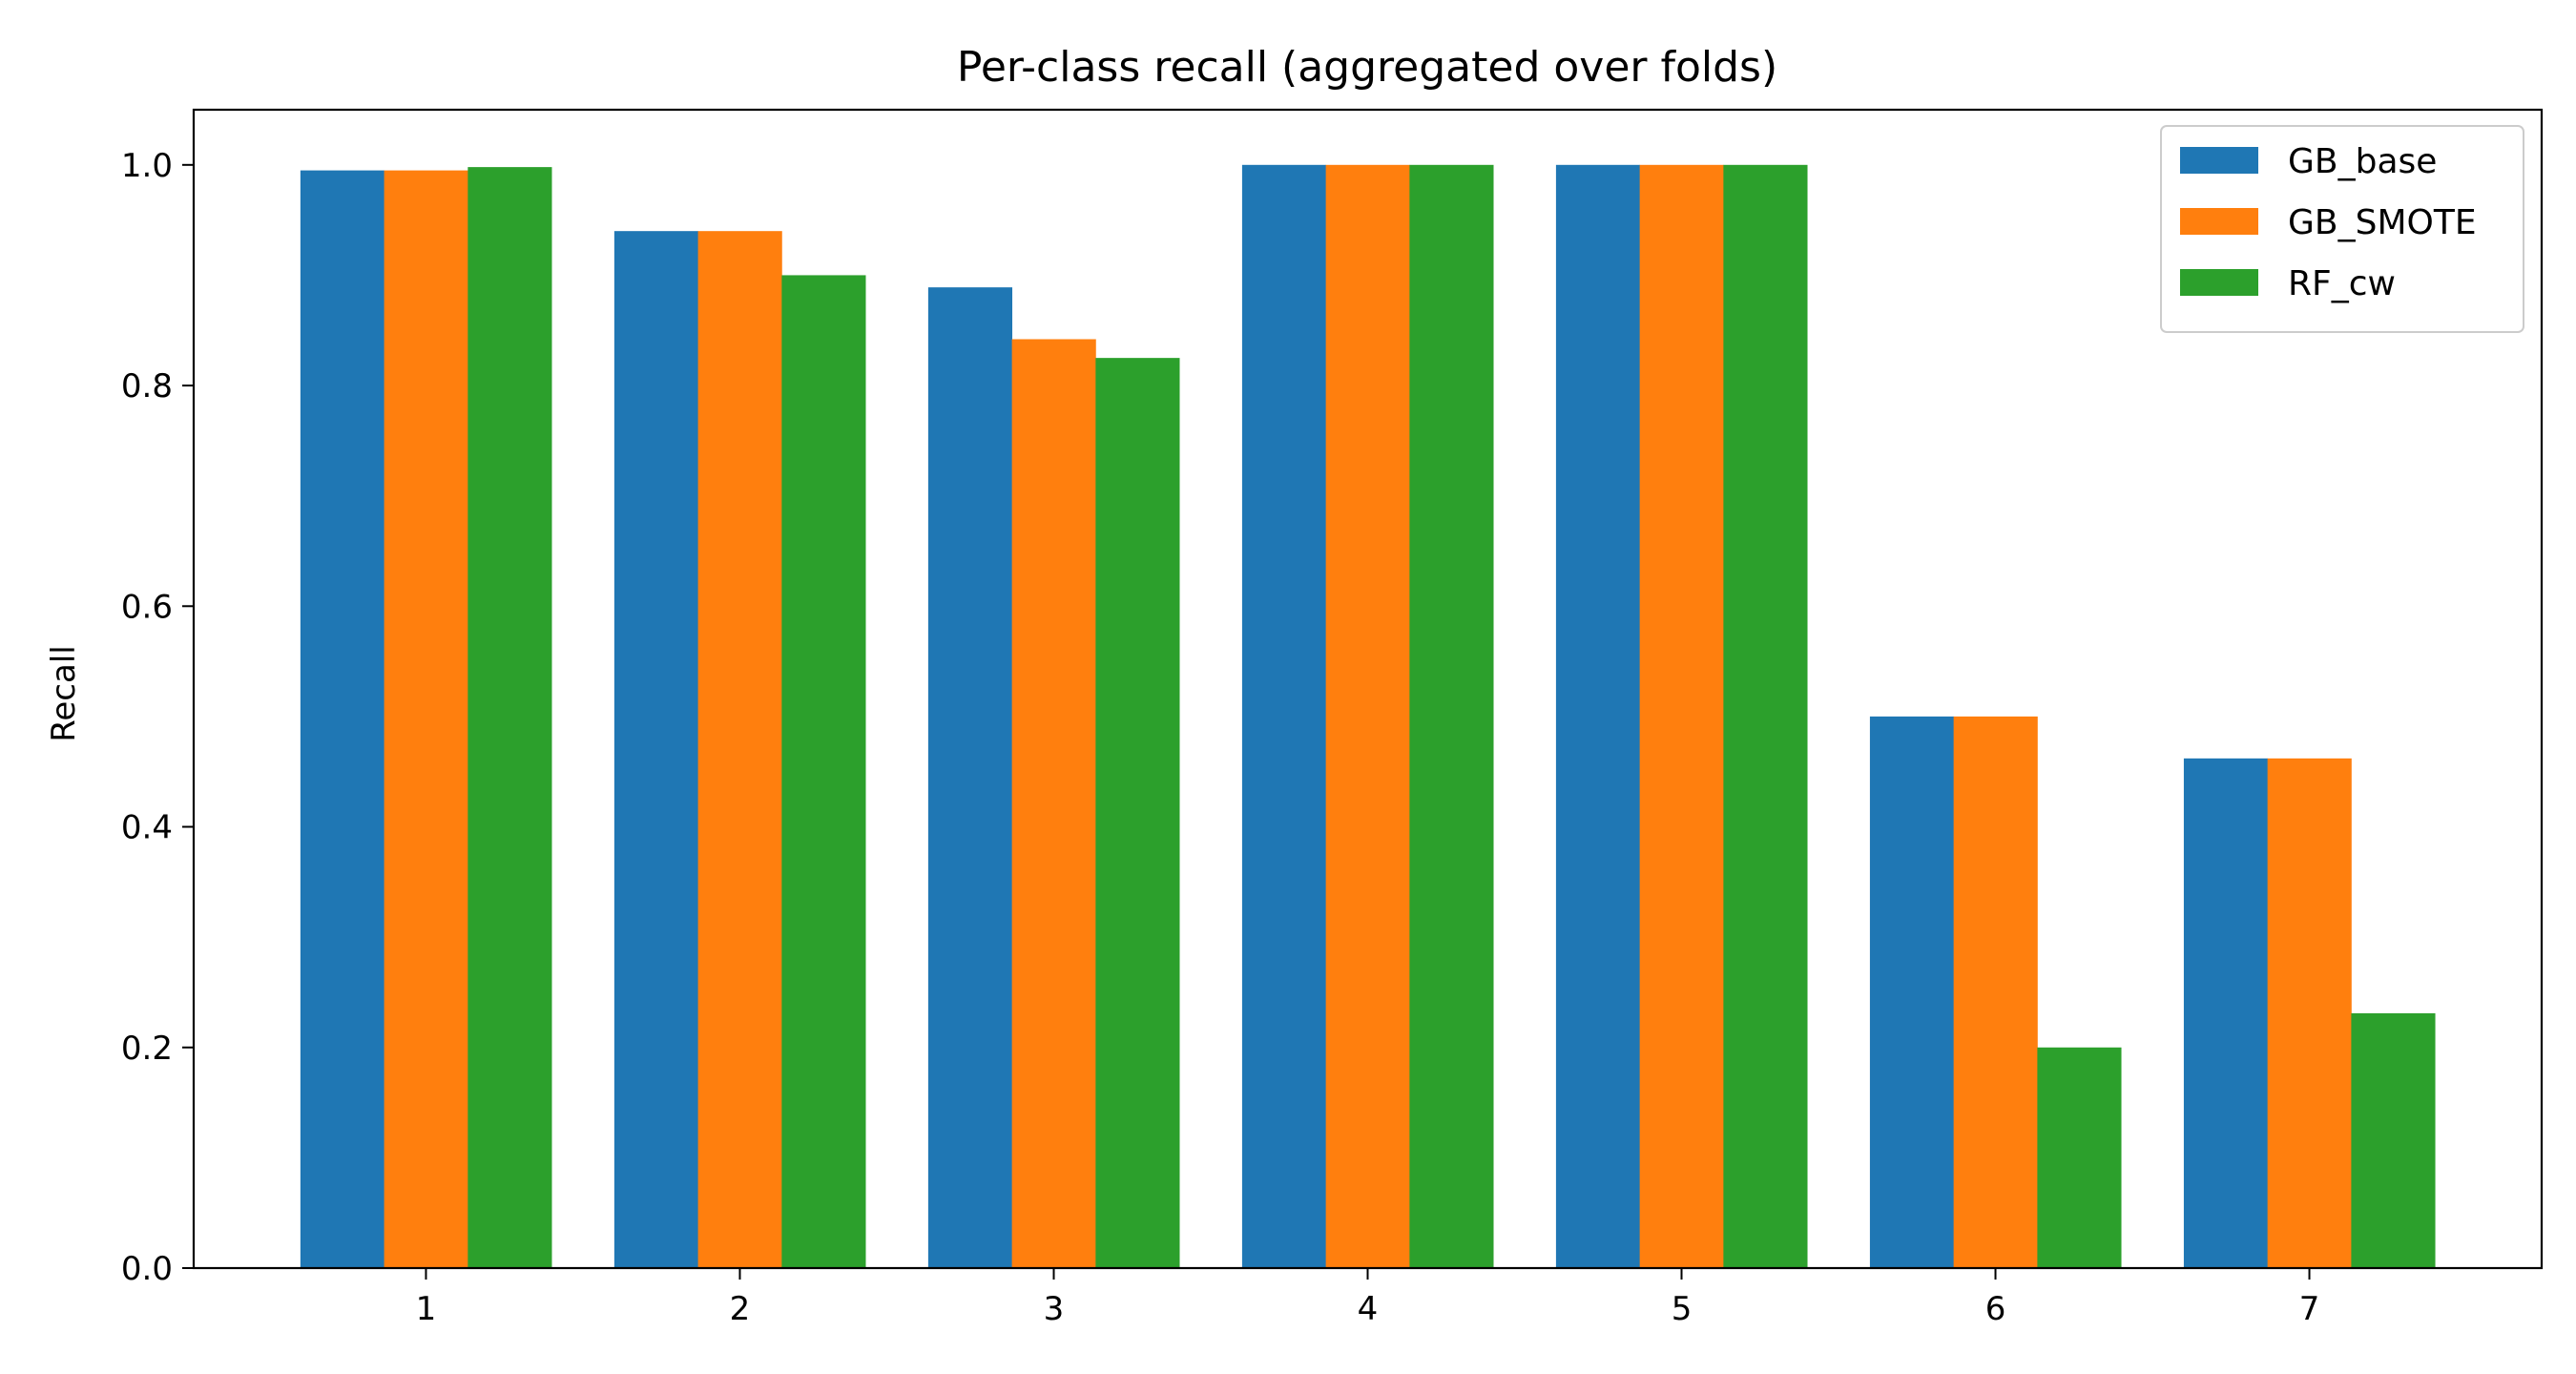  I want to click on legend-swatch-RF_cw, so click(2219, 283).